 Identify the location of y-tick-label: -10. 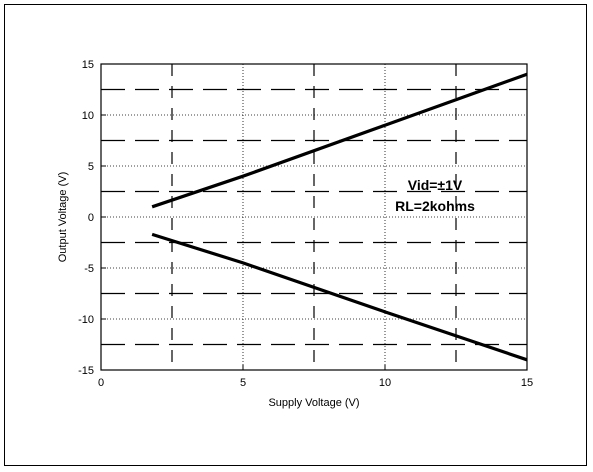
(86, 320).